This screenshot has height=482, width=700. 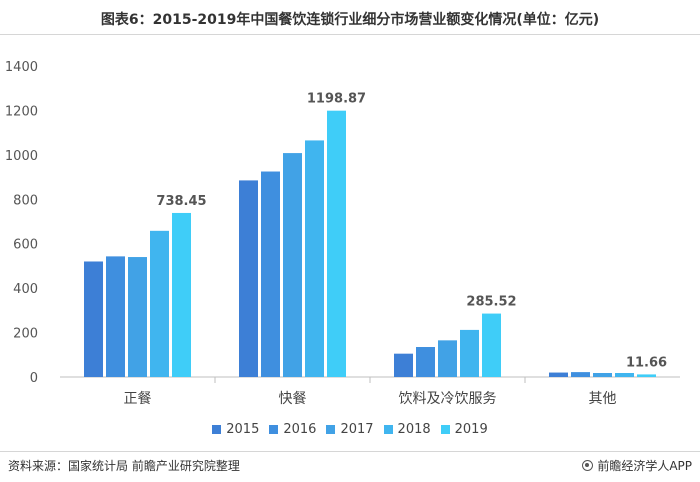 I want to click on legend-item: 2015, so click(x=235, y=429).